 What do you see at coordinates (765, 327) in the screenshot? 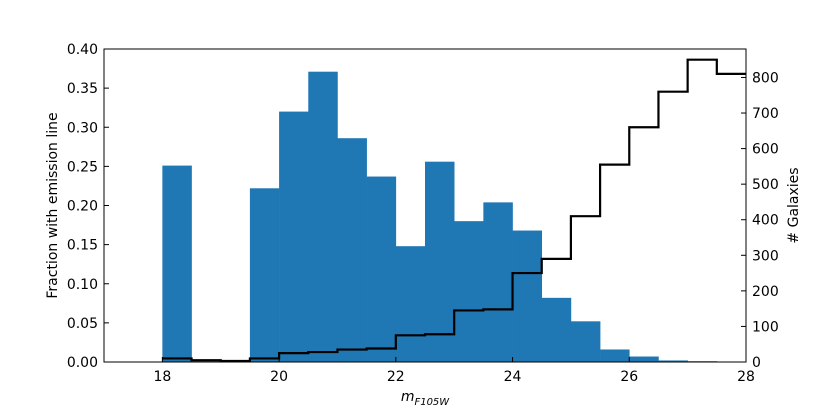
I see `y-right-tick-label-1: 100` at bounding box center [765, 327].